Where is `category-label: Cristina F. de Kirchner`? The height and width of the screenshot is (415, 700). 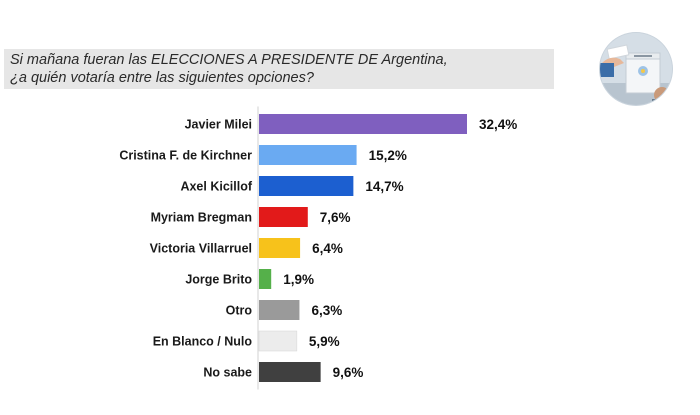 category-label: Cristina F. de Kirchner is located at coordinates (185, 156).